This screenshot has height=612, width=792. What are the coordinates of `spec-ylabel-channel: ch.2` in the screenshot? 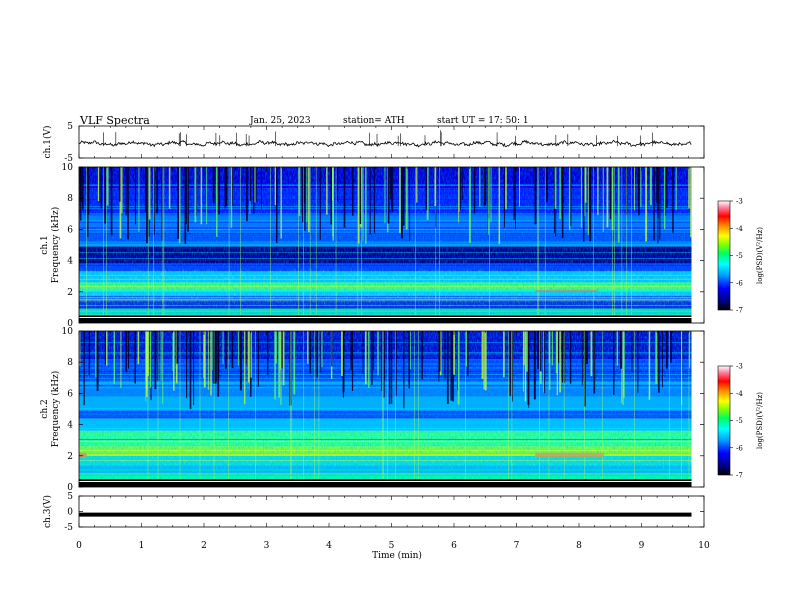 It's located at (45, 408).